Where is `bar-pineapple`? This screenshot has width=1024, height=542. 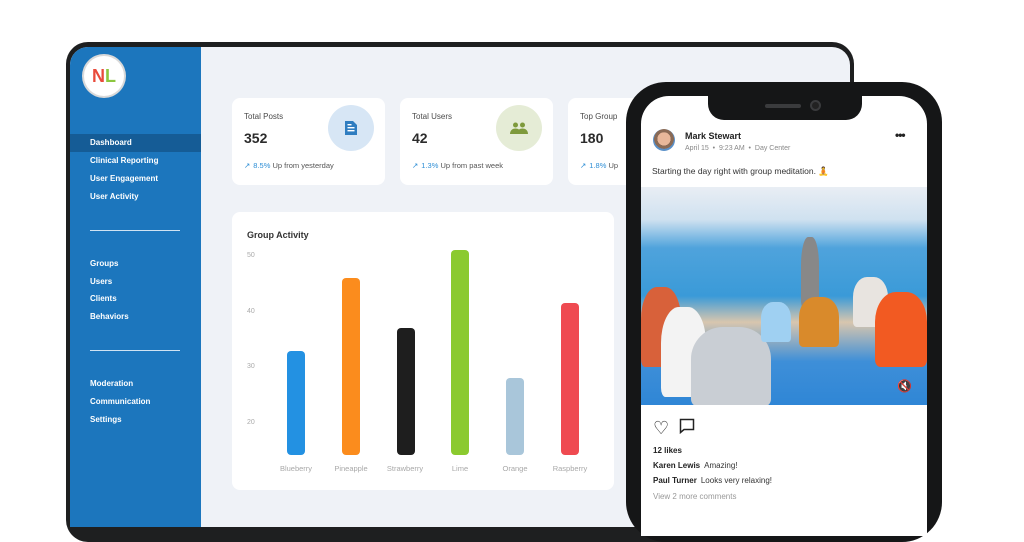
bar-pineapple is located at coordinates (350, 366).